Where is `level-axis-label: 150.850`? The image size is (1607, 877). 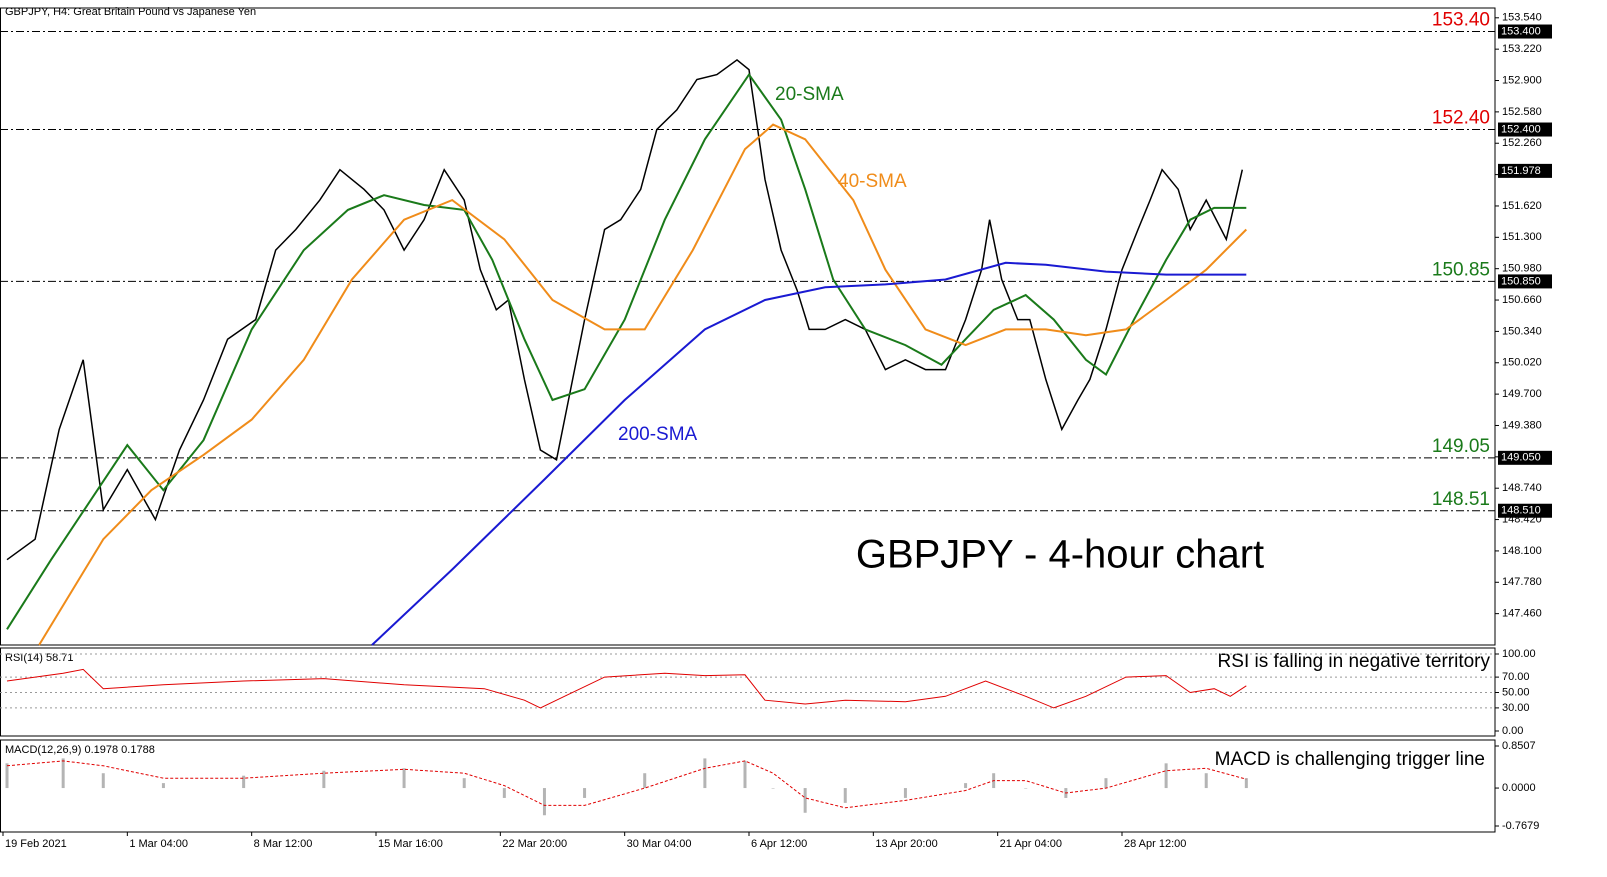 level-axis-label: 150.850 is located at coordinates (1521, 281).